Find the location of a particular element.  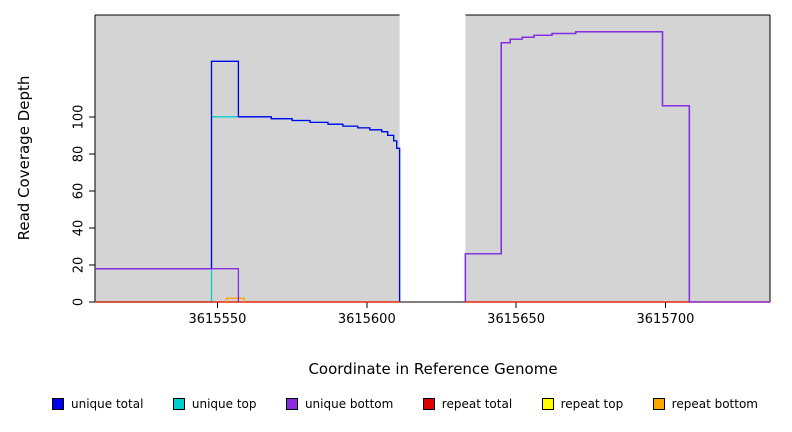

repeat-top-swatch-icon is located at coordinates (547, 404).